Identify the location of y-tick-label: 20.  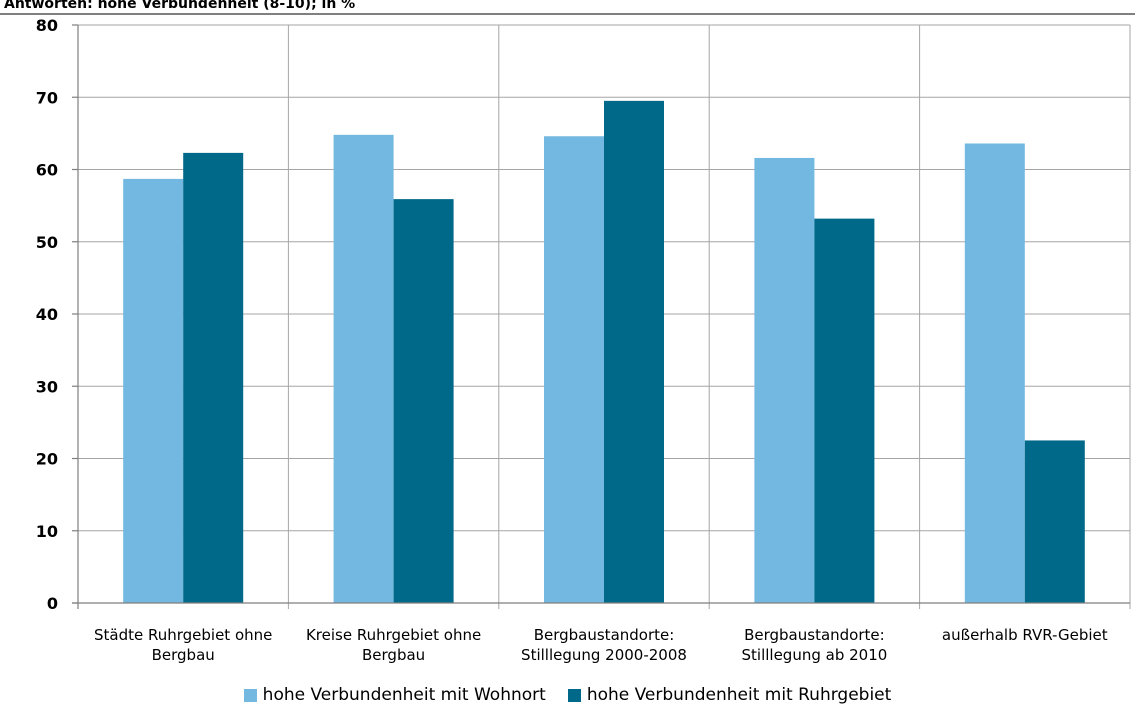
(47, 459).